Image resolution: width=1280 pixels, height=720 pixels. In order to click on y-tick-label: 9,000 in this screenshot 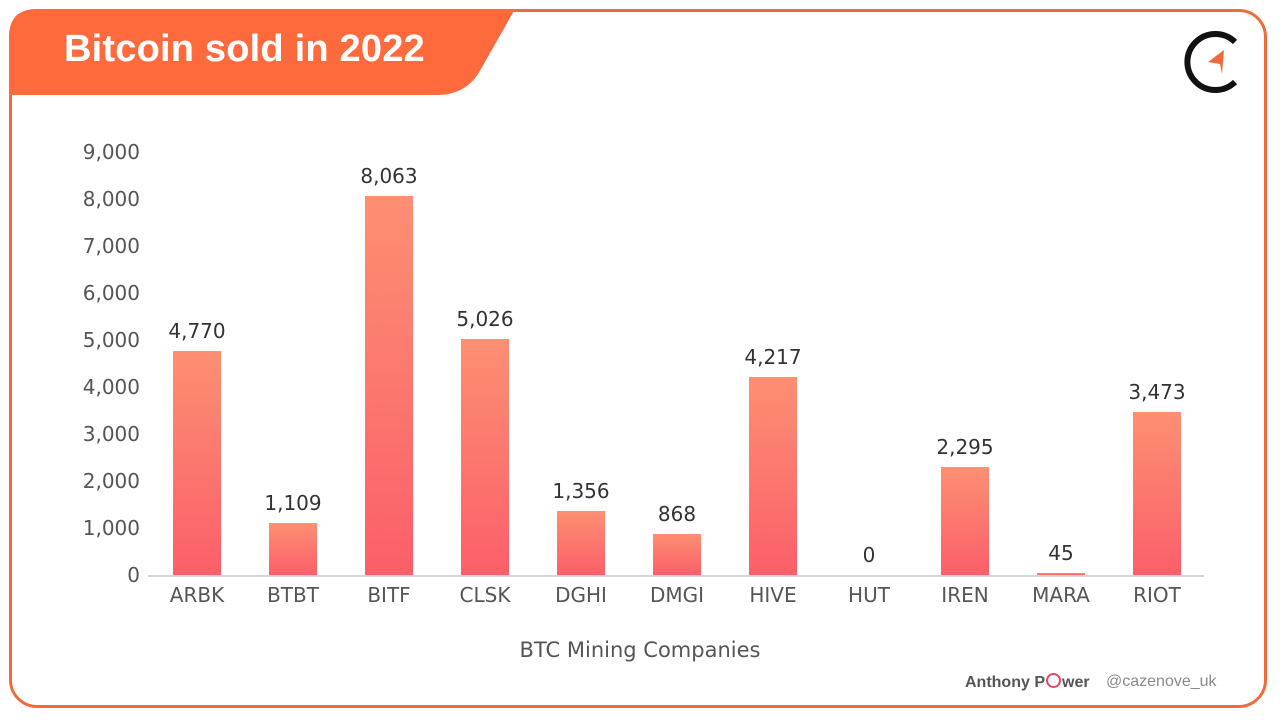, I will do `click(111, 152)`.